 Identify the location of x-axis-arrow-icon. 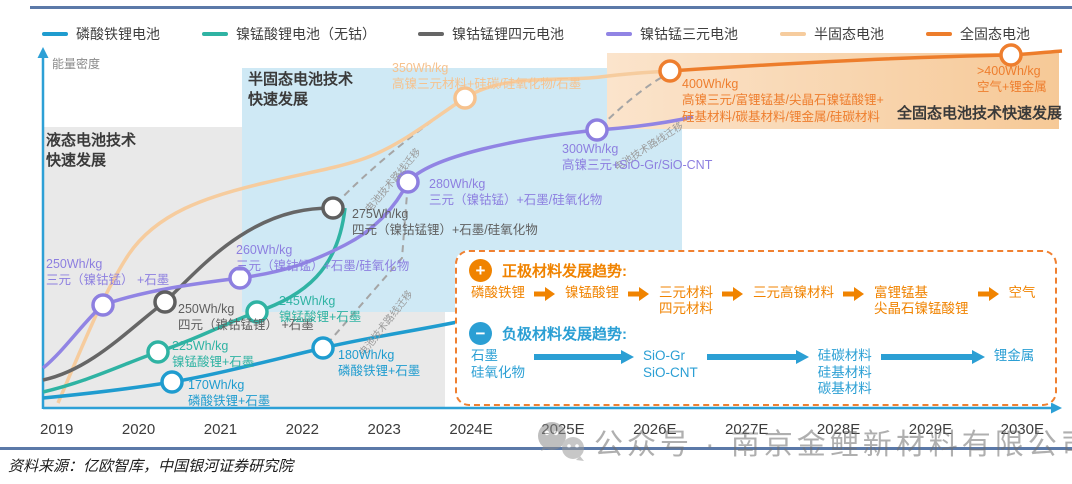
(1056, 408).